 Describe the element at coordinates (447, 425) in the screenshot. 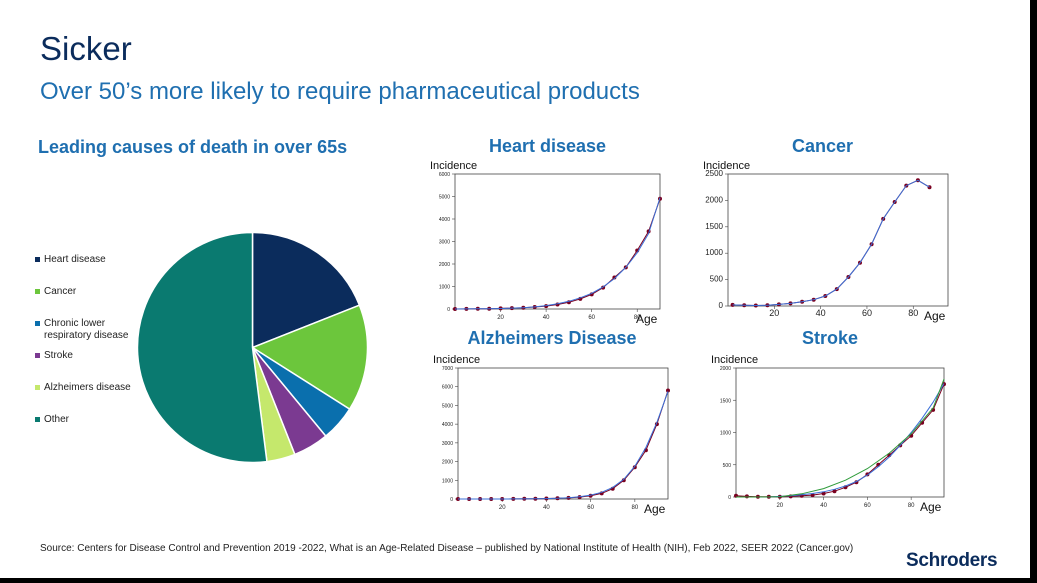

I see `alzheimers-disease-ytick-label: 4000` at that location.